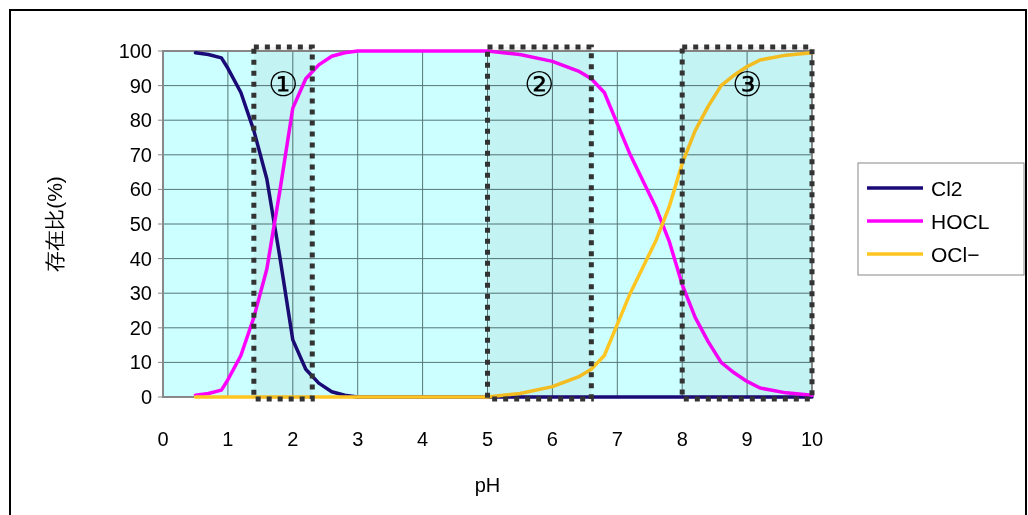 The width and height of the screenshot is (1028, 515). Describe the element at coordinates (487, 439) in the screenshot. I see `x-tick-label: 5` at that location.